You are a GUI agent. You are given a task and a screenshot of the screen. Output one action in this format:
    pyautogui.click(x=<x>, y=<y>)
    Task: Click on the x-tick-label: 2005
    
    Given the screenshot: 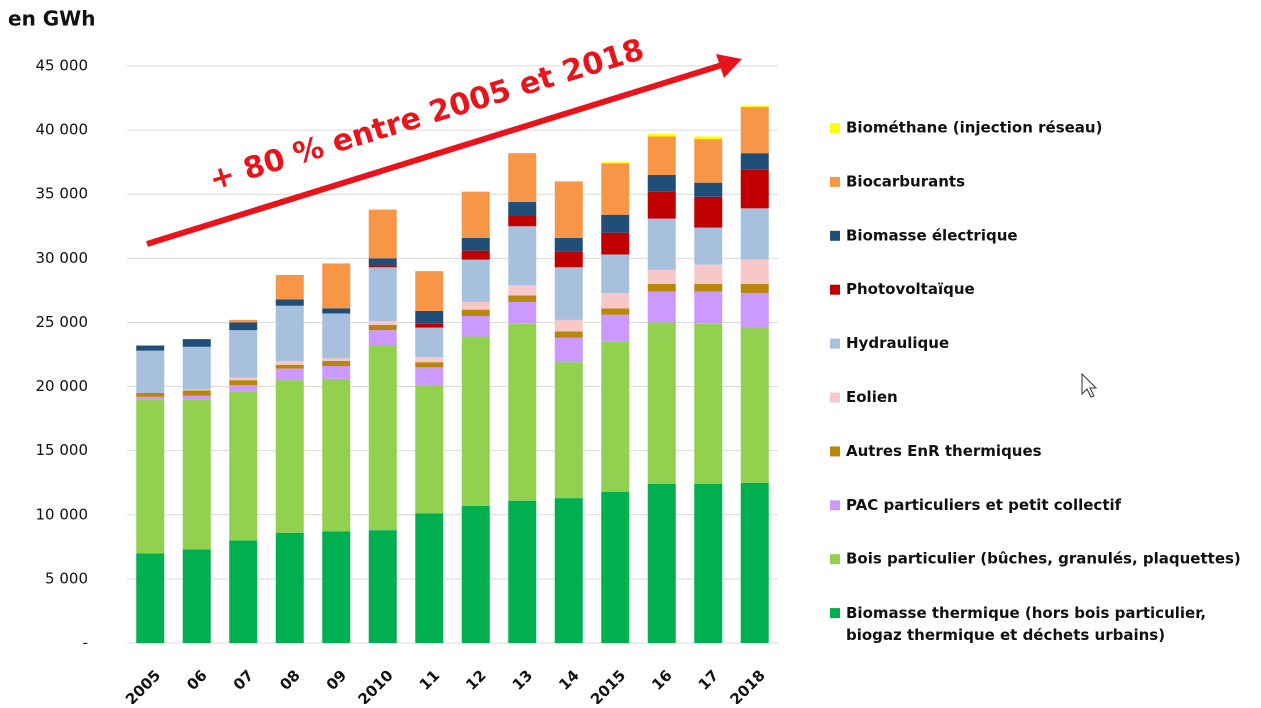 What is the action you would take?
    pyautogui.click(x=143, y=685)
    